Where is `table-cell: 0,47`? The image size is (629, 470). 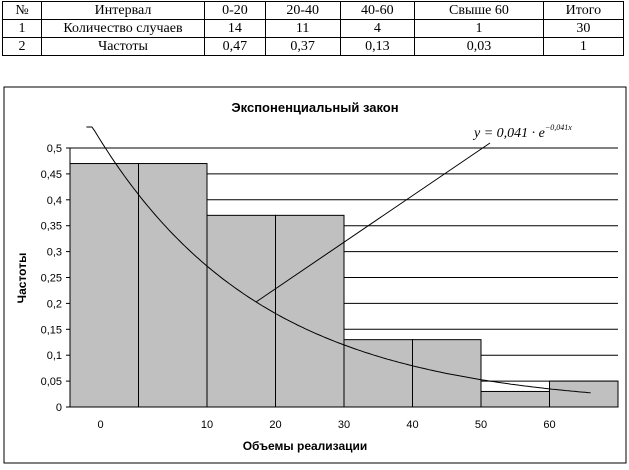
table-cell: 0,47 is located at coordinates (235, 46).